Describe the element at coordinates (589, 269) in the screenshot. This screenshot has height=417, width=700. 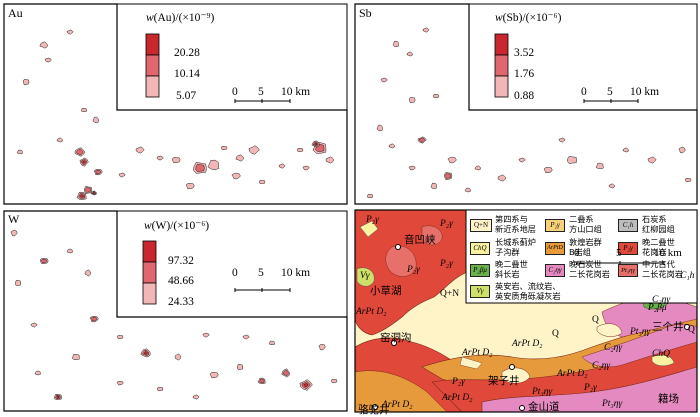
I see `legend-label: 晚石炭世 二长花岗岩` at that location.